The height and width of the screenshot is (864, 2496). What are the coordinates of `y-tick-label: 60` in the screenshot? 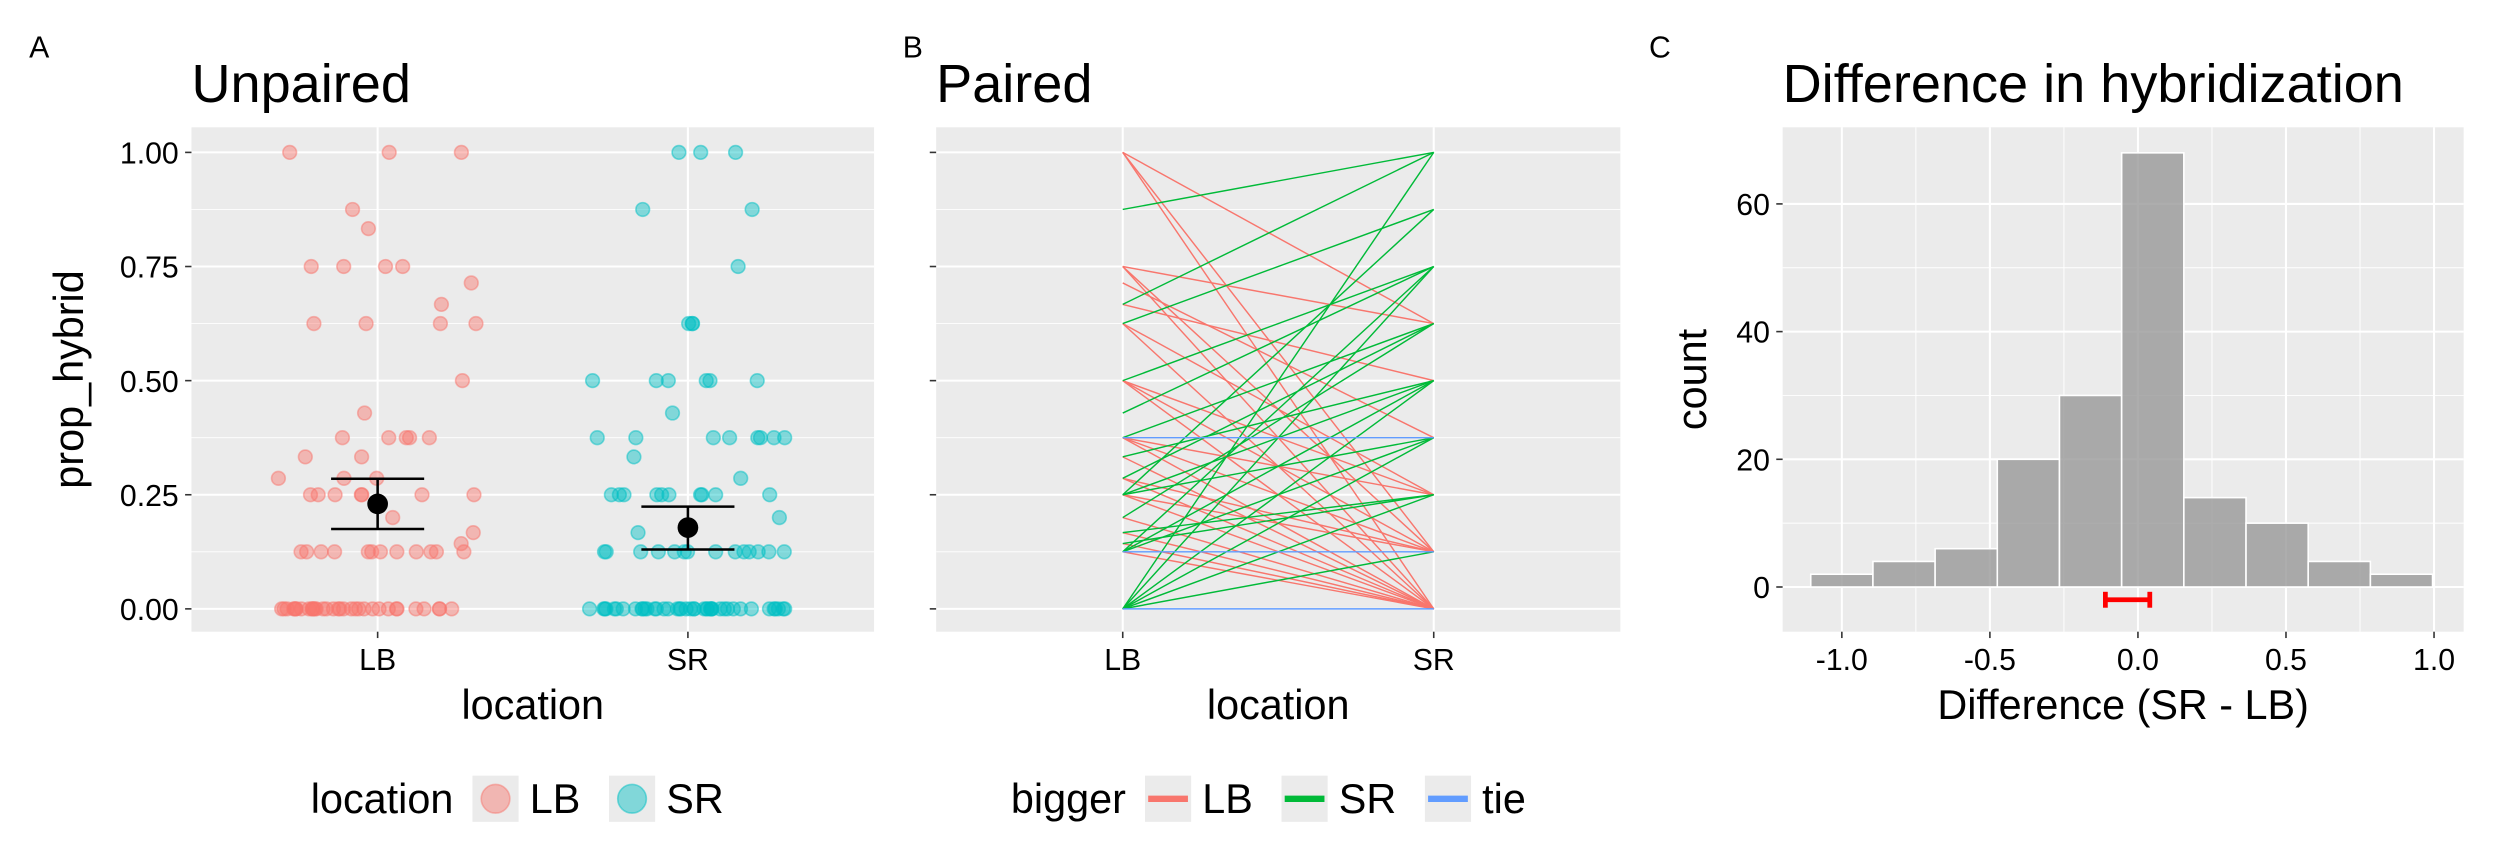 It's located at (1753, 205).